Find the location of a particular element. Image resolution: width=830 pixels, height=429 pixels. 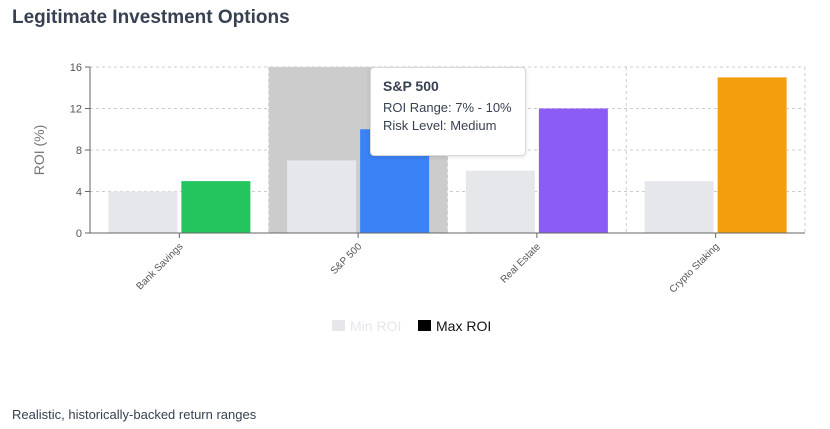

x-tick-label: Bank Savings is located at coordinates (159, 266).